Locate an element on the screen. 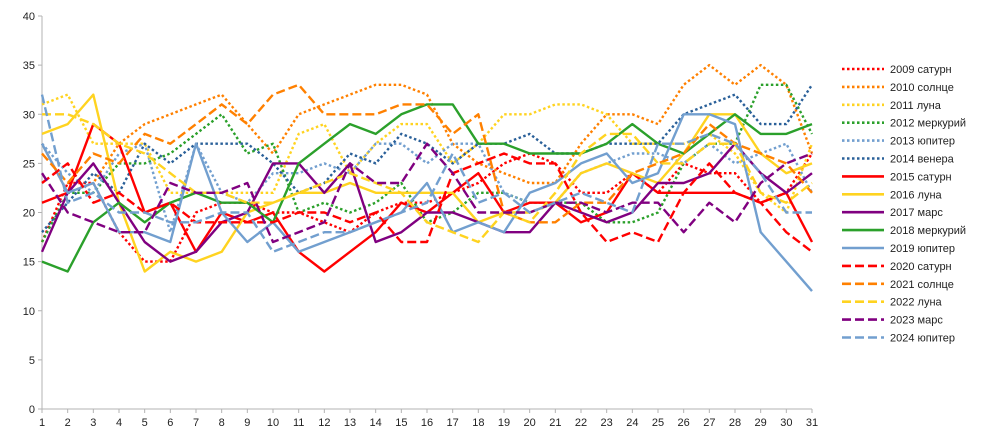  y-tick-label: 5 is located at coordinates (32, 361).